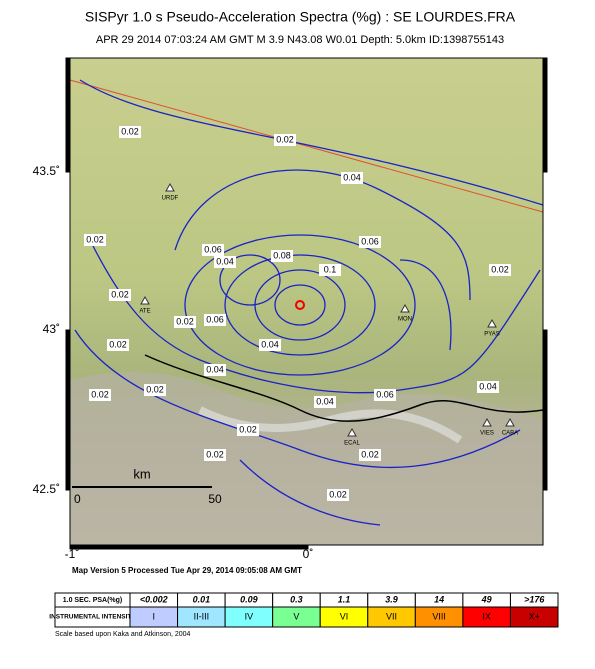 The width and height of the screenshot is (595, 669). I want to click on station-label: MON, so click(405, 320).